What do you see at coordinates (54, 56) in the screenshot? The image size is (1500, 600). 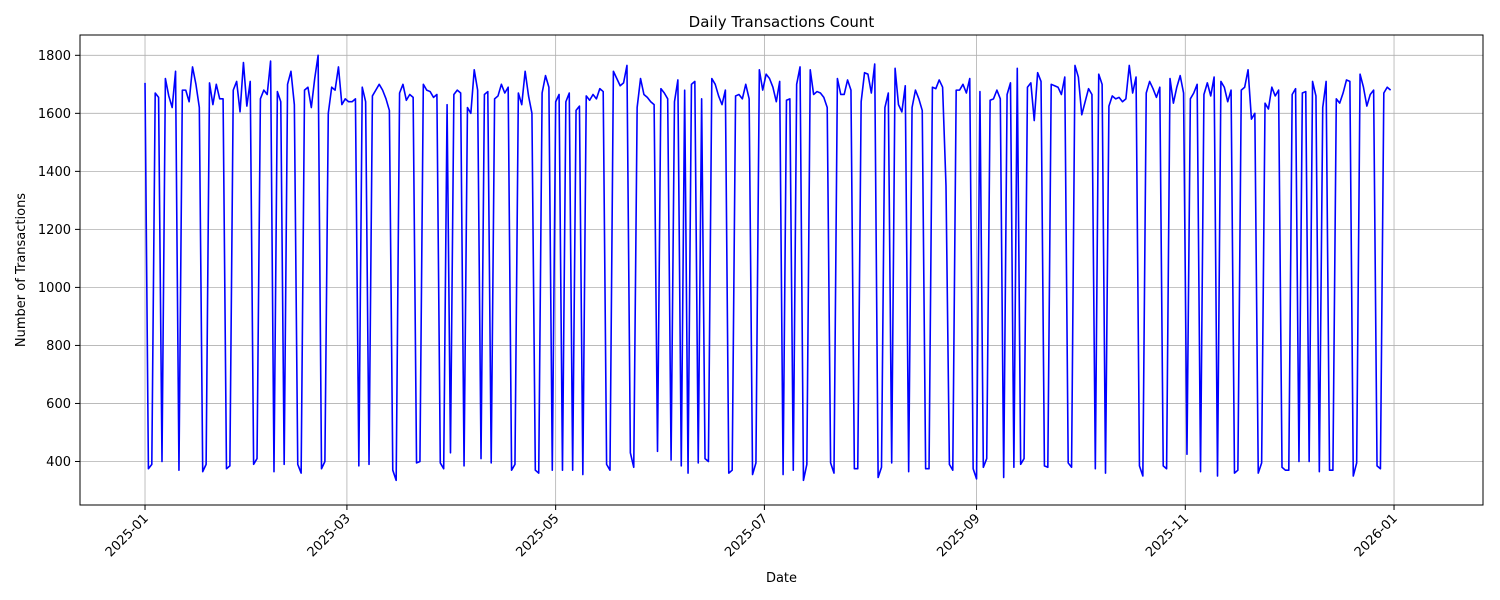 I see `y-tick-label: 1800` at bounding box center [54, 56].